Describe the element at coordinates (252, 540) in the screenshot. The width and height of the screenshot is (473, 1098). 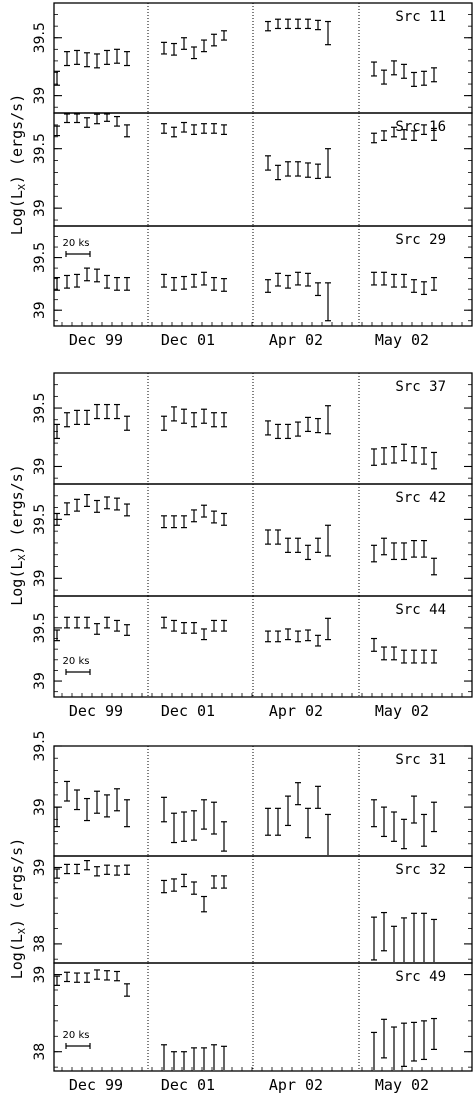
I see `panel-src-42: 39 39.5 Src 42` at that location.